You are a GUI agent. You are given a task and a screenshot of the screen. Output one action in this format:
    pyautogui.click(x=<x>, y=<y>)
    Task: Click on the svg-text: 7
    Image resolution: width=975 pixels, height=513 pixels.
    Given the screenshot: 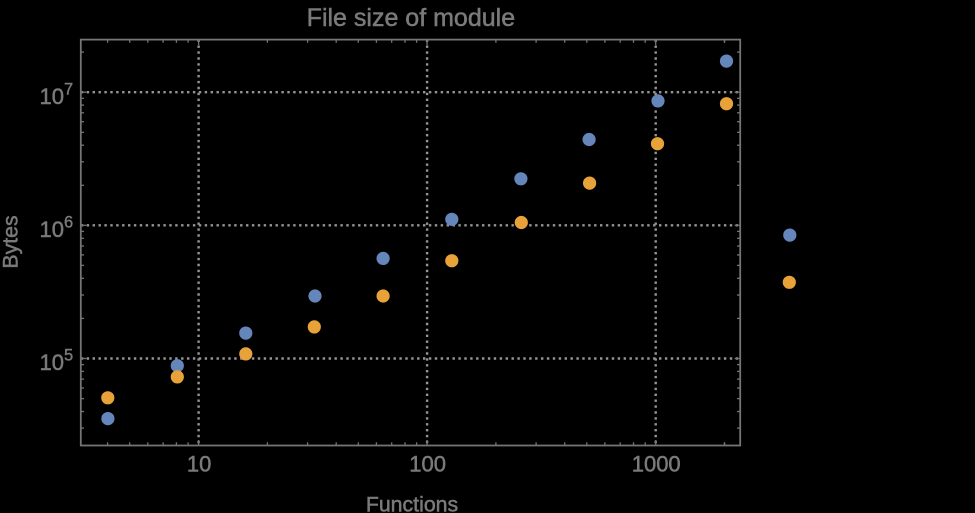 What is the action you would take?
    pyautogui.click(x=68, y=89)
    